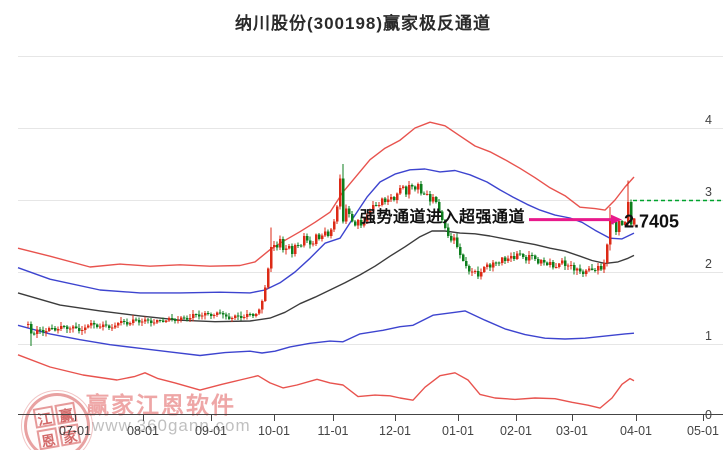  I want to click on svg-text: 04-01, so click(636, 431).